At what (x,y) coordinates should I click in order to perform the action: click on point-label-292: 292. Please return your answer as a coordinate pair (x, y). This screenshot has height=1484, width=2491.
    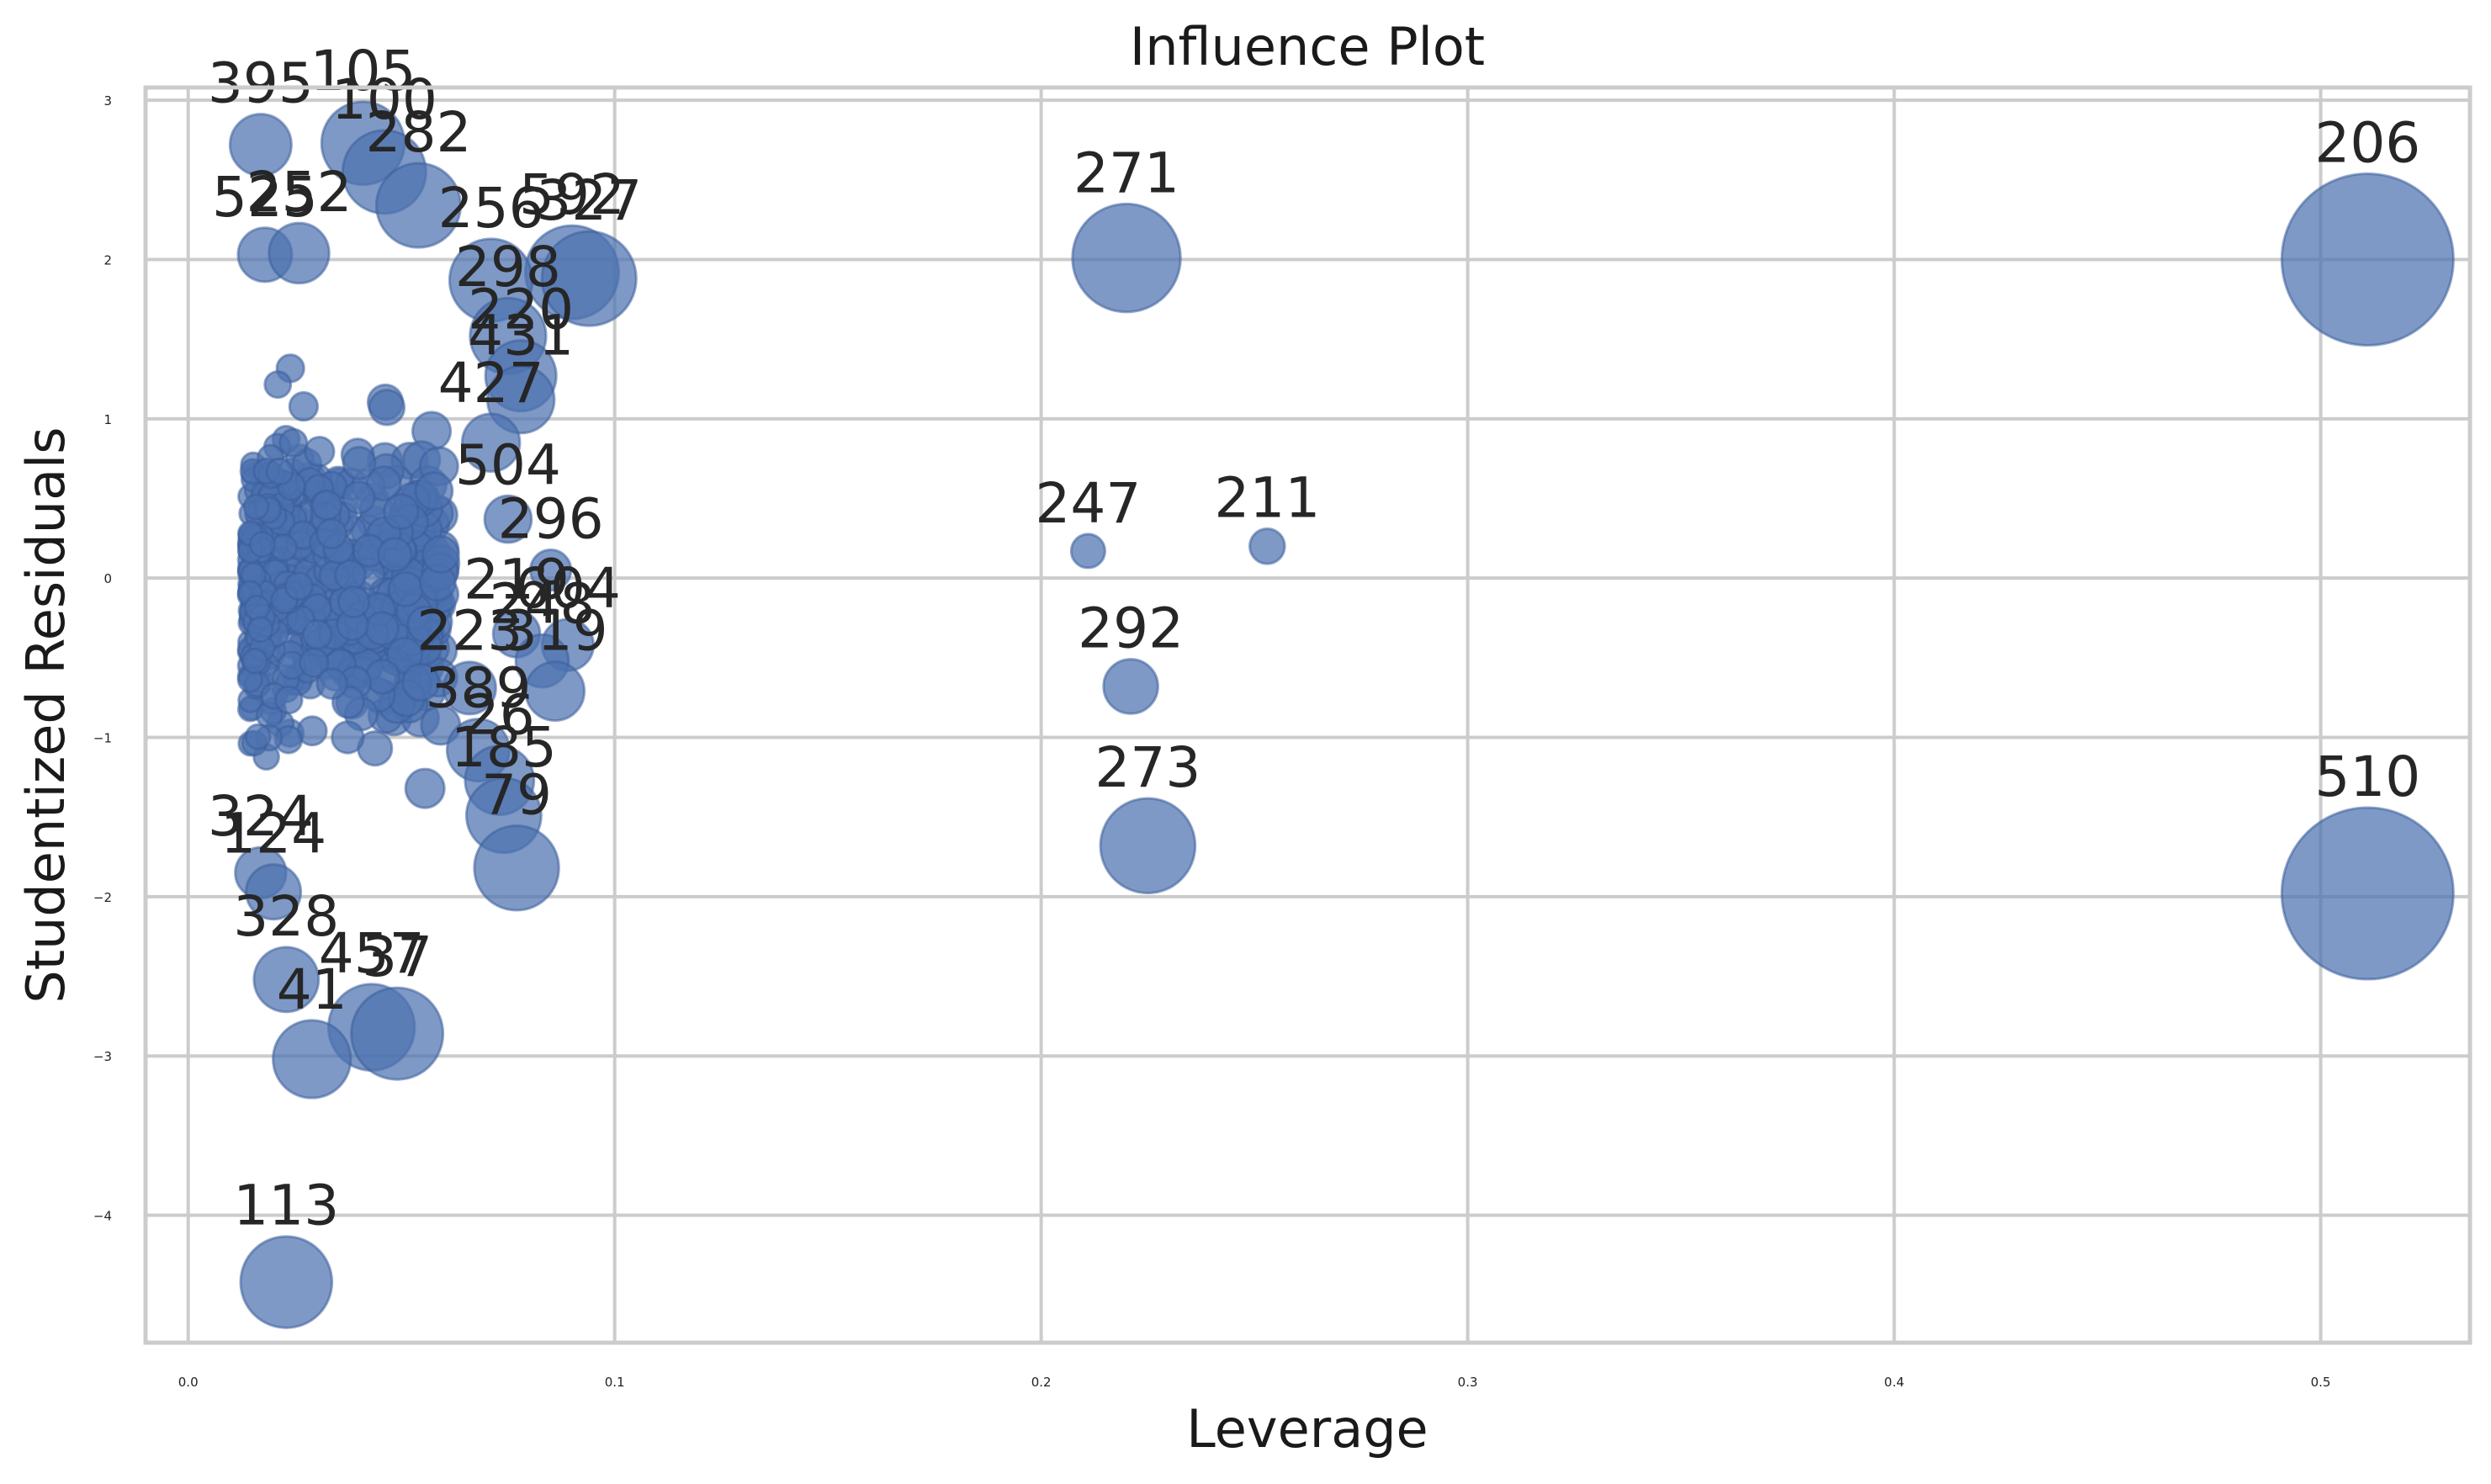
    Looking at the image, I should click on (1131, 628).